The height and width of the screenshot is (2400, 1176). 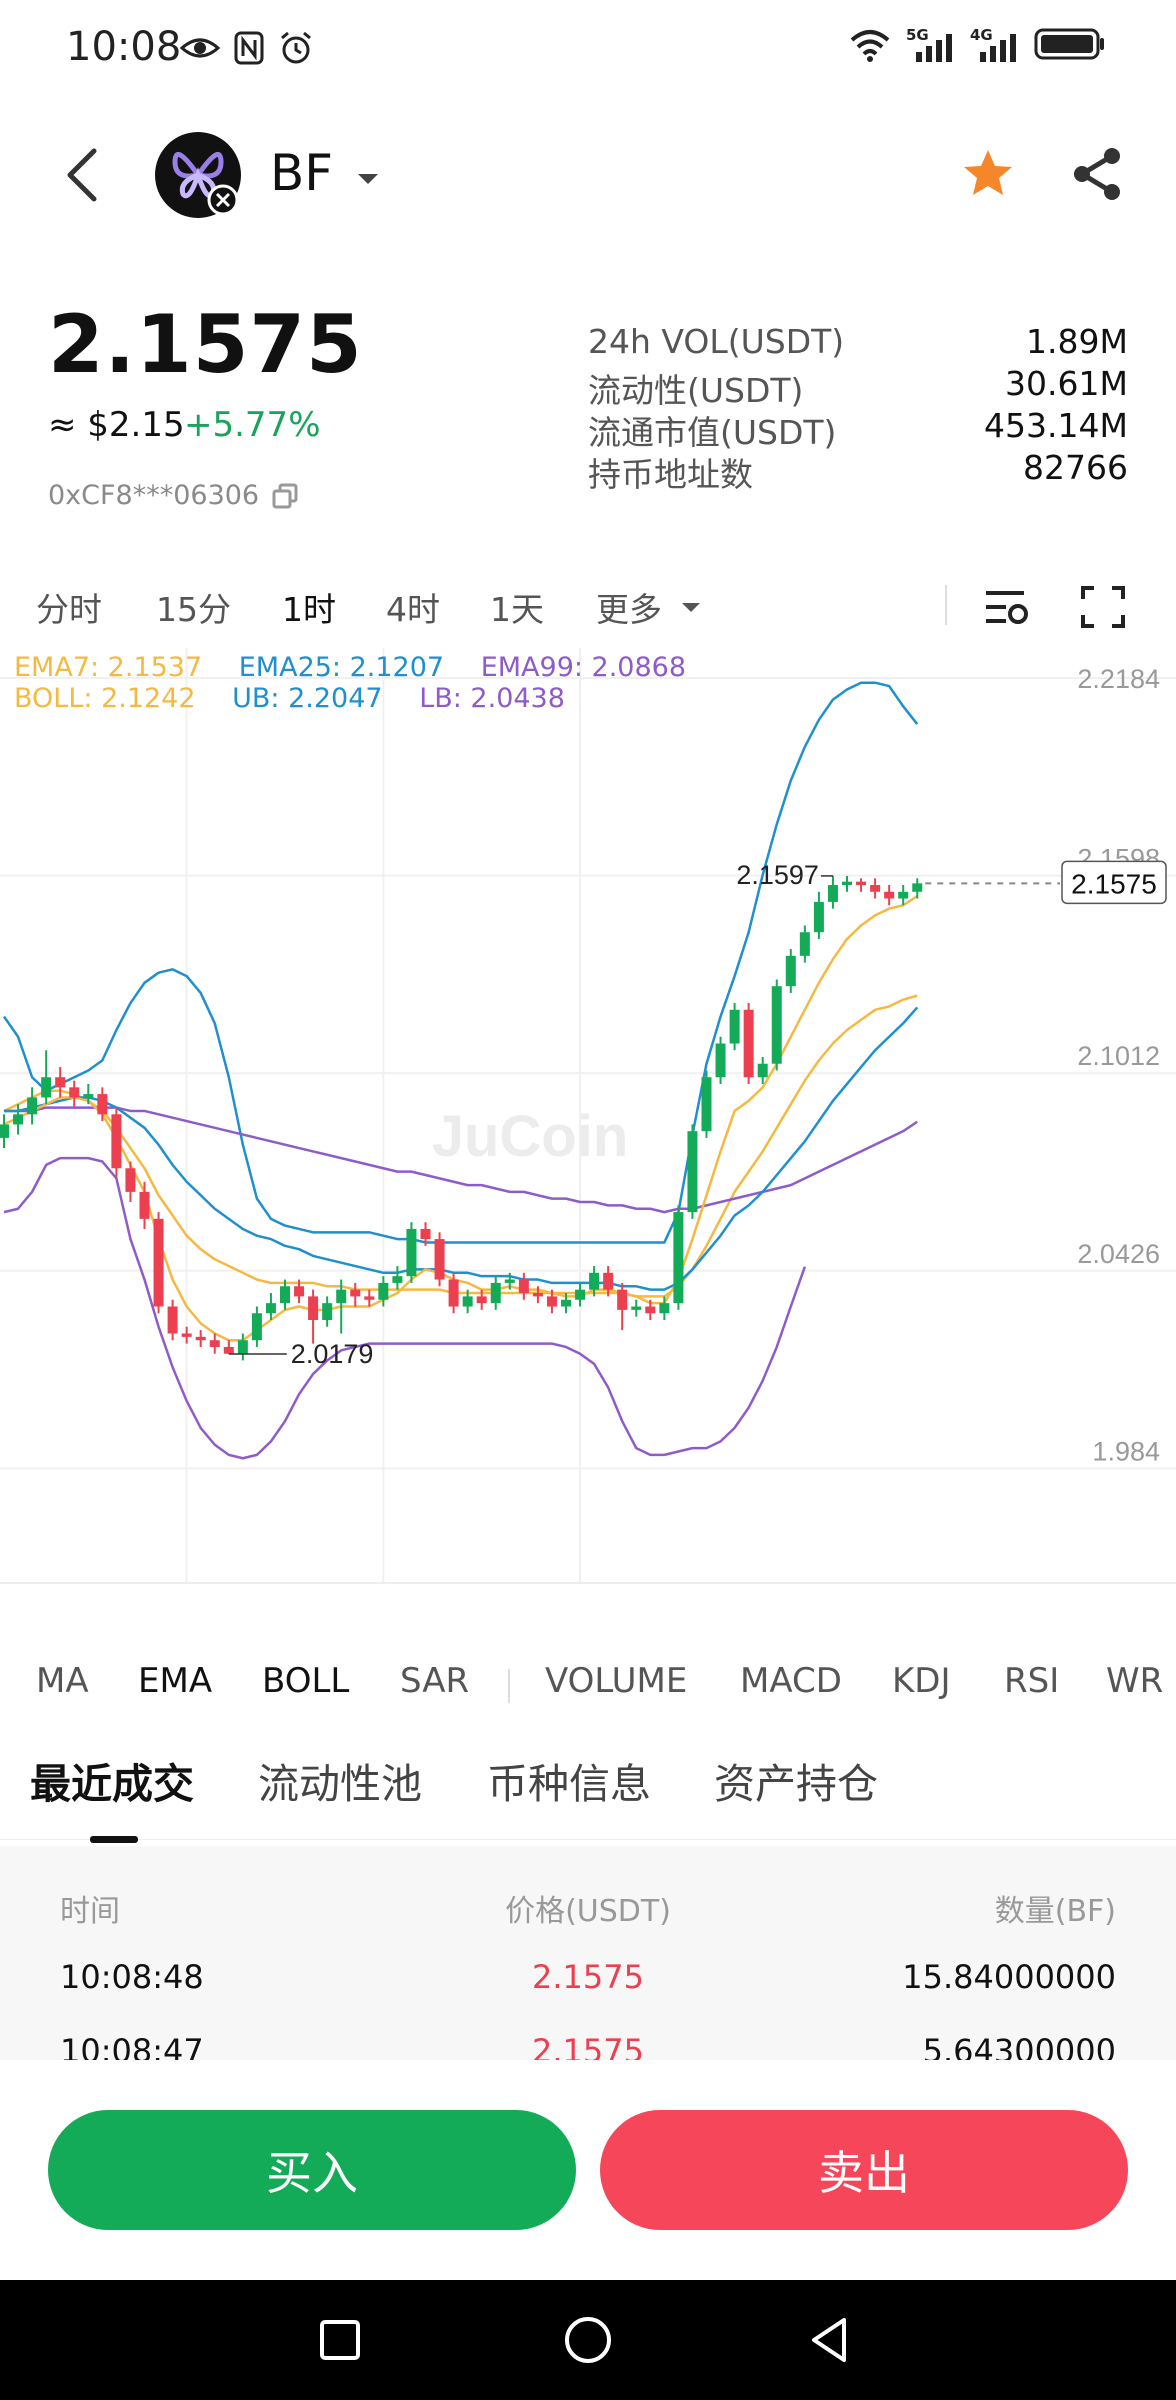 What do you see at coordinates (1032, 1681) in the screenshot?
I see `tab-indicator-rsi: RSI` at bounding box center [1032, 1681].